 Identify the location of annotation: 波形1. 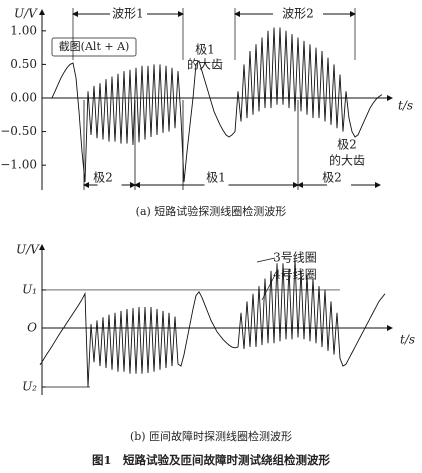
(128, 14).